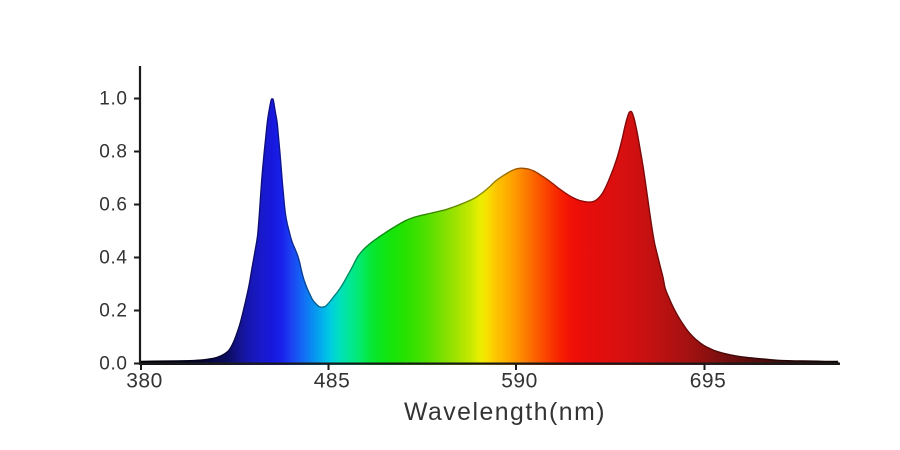  I want to click on svg-text: 695, so click(708, 381).